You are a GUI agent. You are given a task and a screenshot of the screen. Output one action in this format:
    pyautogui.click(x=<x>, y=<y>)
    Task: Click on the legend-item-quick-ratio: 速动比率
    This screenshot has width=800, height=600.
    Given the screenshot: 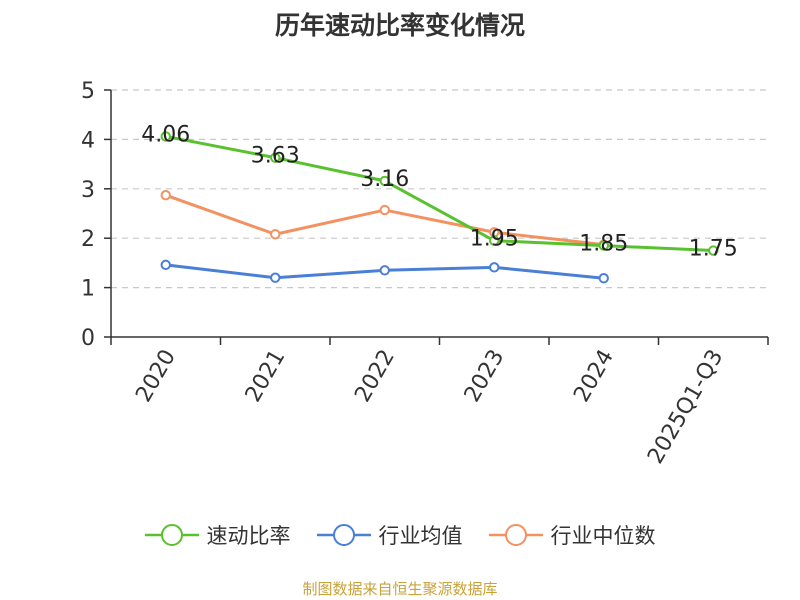 What is the action you would take?
    pyautogui.click(x=217, y=535)
    